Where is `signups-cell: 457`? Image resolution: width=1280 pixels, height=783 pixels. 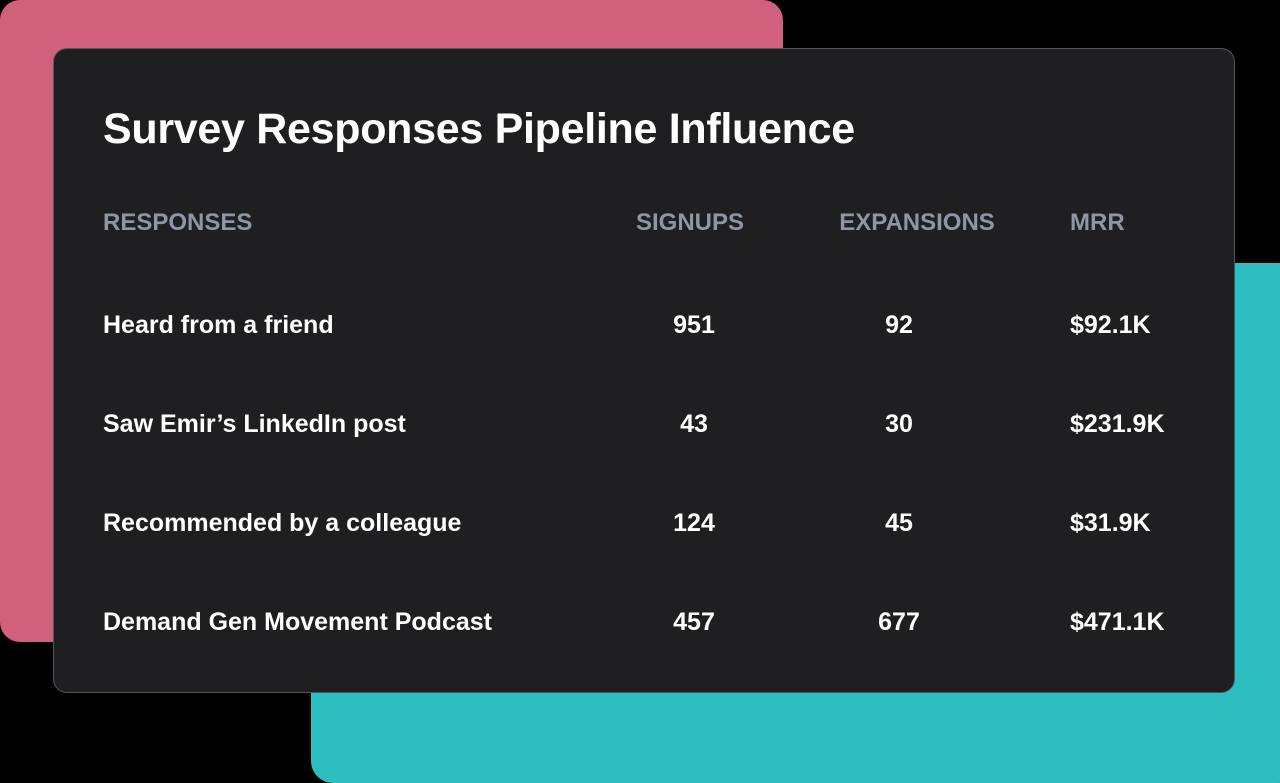 signups-cell: 457 is located at coordinates (694, 622).